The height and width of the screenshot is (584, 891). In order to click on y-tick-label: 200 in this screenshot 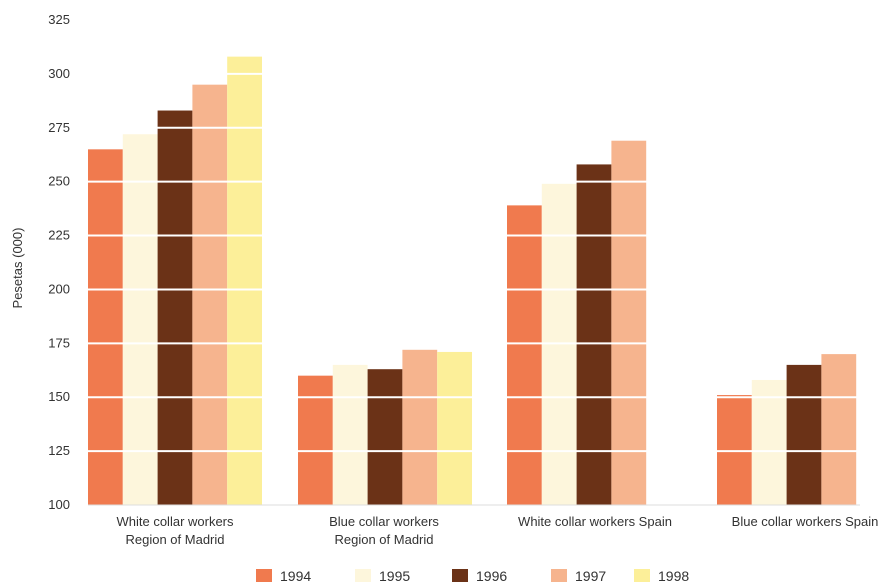, I will do `click(59, 288)`.